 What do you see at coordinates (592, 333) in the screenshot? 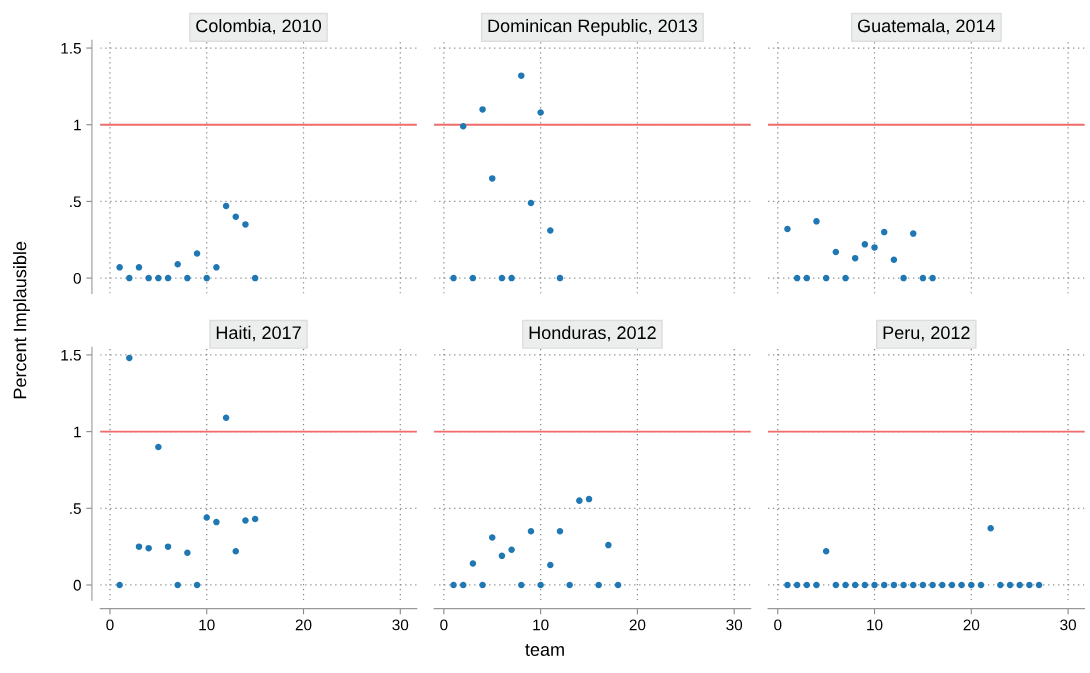
I see `chart-title: Honduras, 2012` at bounding box center [592, 333].